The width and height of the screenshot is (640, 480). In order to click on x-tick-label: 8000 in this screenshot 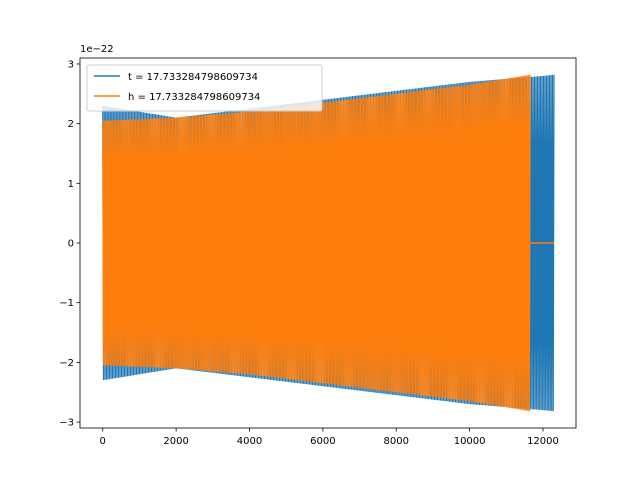, I will do `click(396, 441)`.